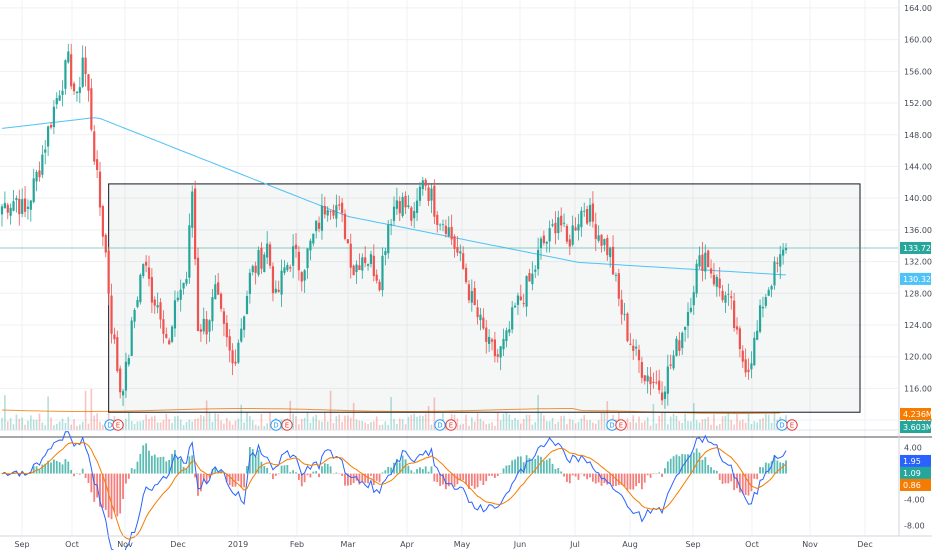 The height and width of the screenshot is (550, 932). I want to click on event-marker-circle, so click(792, 425).